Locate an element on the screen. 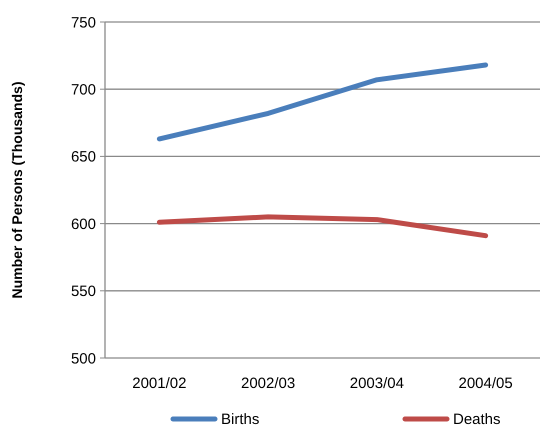 This screenshot has height=434, width=545. x-tick-label: 2001/02 is located at coordinates (159, 383).